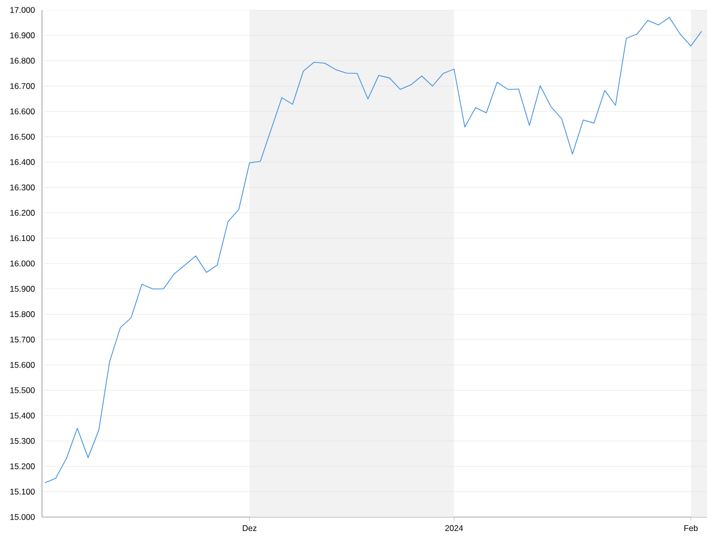 The width and height of the screenshot is (720, 540). Describe the element at coordinates (454, 528) in the screenshot. I see `x-tick-label: 2024` at that location.